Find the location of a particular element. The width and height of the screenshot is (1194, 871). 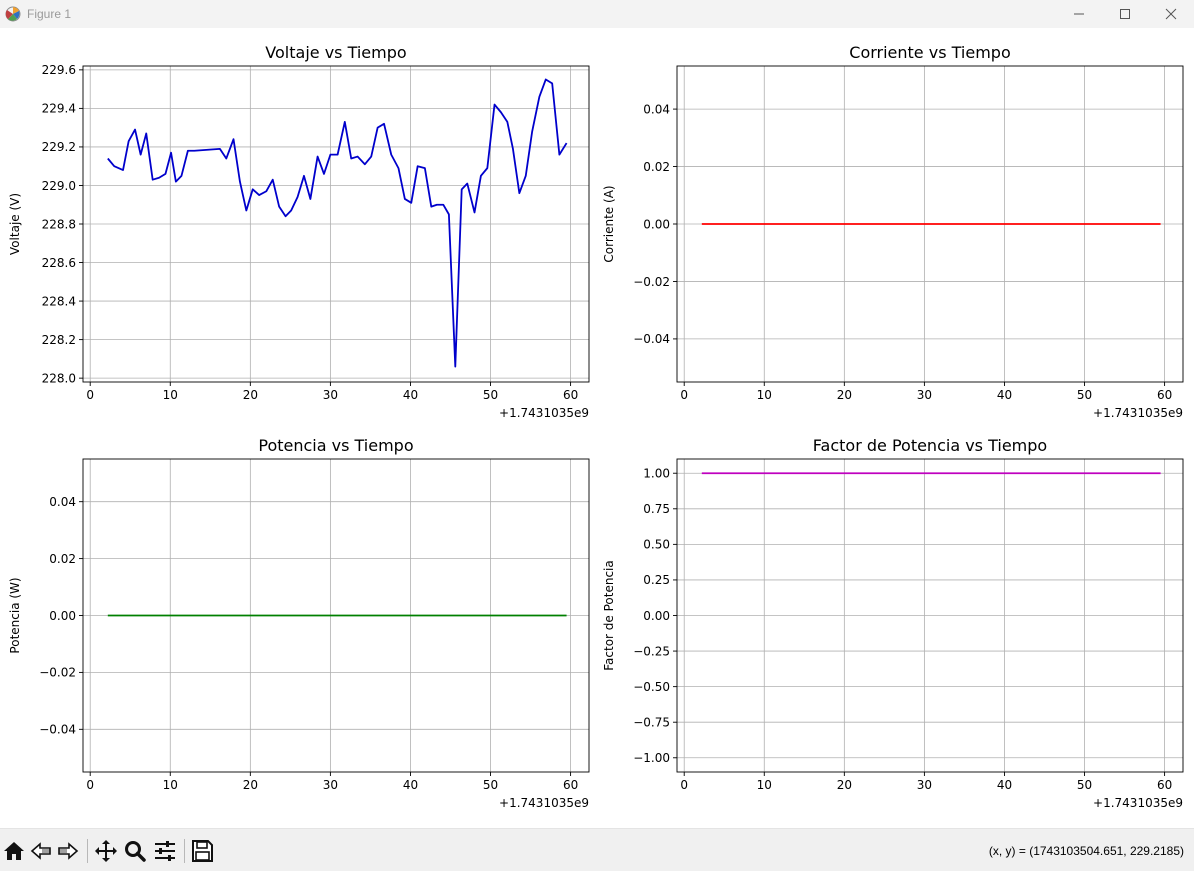

y-tick-label: 229.2 is located at coordinates (59, 147).